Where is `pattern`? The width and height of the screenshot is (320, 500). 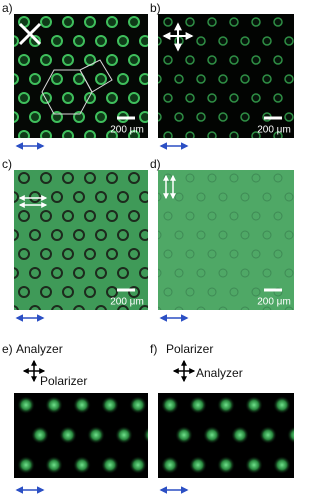 pattern is located at coordinates (74, 78).